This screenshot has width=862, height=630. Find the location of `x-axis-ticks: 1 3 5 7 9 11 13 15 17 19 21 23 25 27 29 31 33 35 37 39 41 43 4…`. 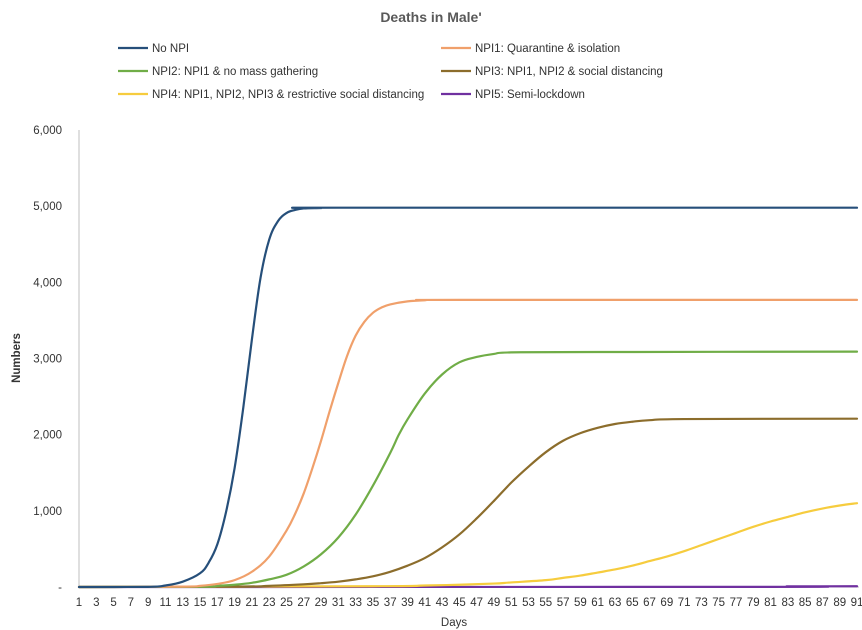

x-axis-ticks: 1 3 5 7 9 11 13 15 17 19 21 23 25 27 29 31 33 35 37 39 41 43 4… is located at coordinates (469, 603).